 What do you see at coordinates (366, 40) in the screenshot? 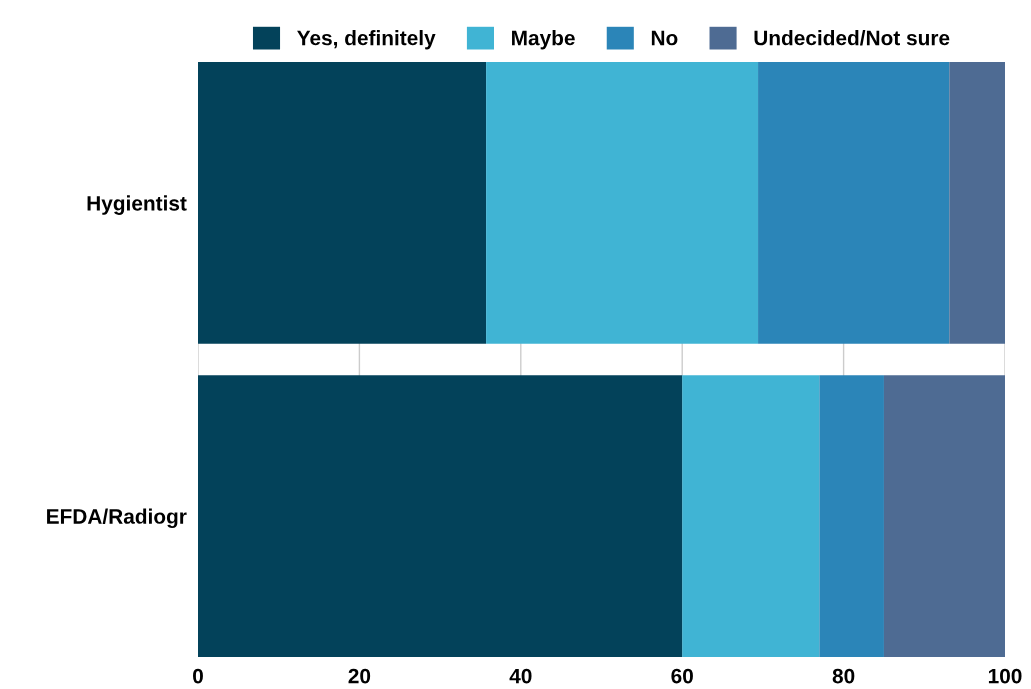
I see `legend-label: Yes, definitely` at bounding box center [366, 40].